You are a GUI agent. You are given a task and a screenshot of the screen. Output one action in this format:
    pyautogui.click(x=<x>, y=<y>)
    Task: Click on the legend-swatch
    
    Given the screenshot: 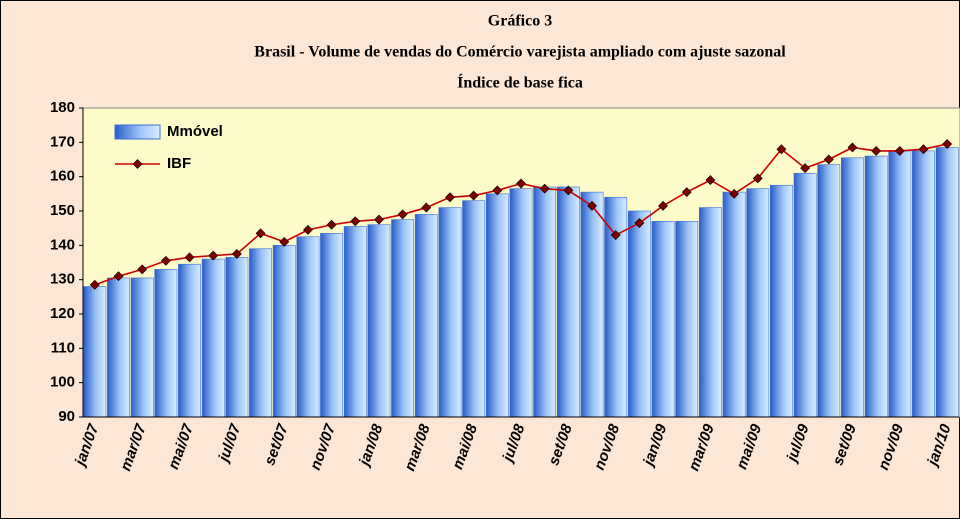 What is the action you would take?
    pyautogui.click(x=137, y=132)
    